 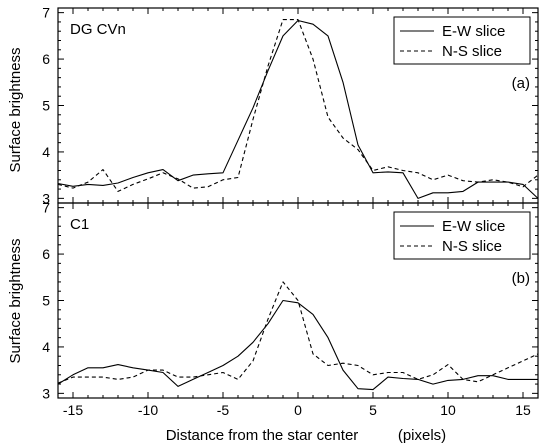 What do you see at coordinates (422, 435) in the screenshot?
I see `x-axis-unit-label: (pixels)` at bounding box center [422, 435].